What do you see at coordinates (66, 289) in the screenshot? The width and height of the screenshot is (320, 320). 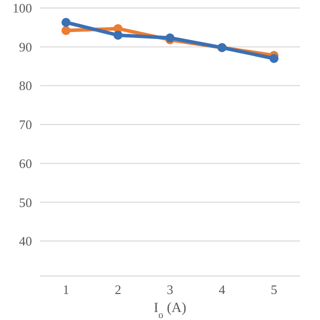 I see `x-tick-label: 1` at bounding box center [66, 289].